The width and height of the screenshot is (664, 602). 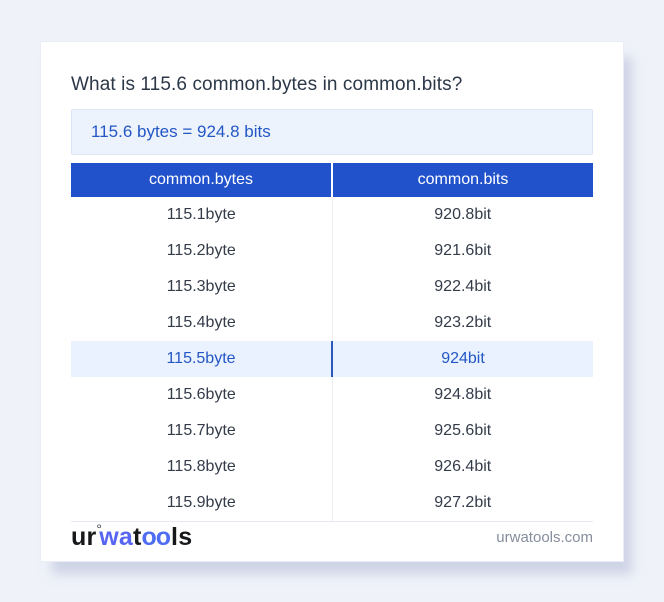 What do you see at coordinates (181, 131) in the screenshot?
I see `conversion-result-text: 115.6 bytes = 924.8 bits` at bounding box center [181, 131].